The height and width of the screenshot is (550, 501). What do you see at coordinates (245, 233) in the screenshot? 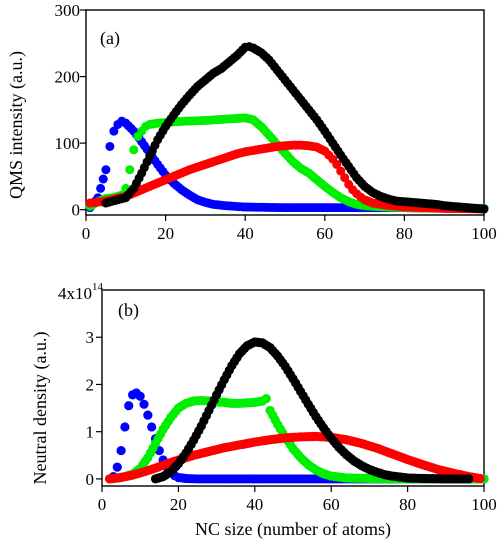
I see `panel-a-x-tick-label: 40` at bounding box center [245, 233].